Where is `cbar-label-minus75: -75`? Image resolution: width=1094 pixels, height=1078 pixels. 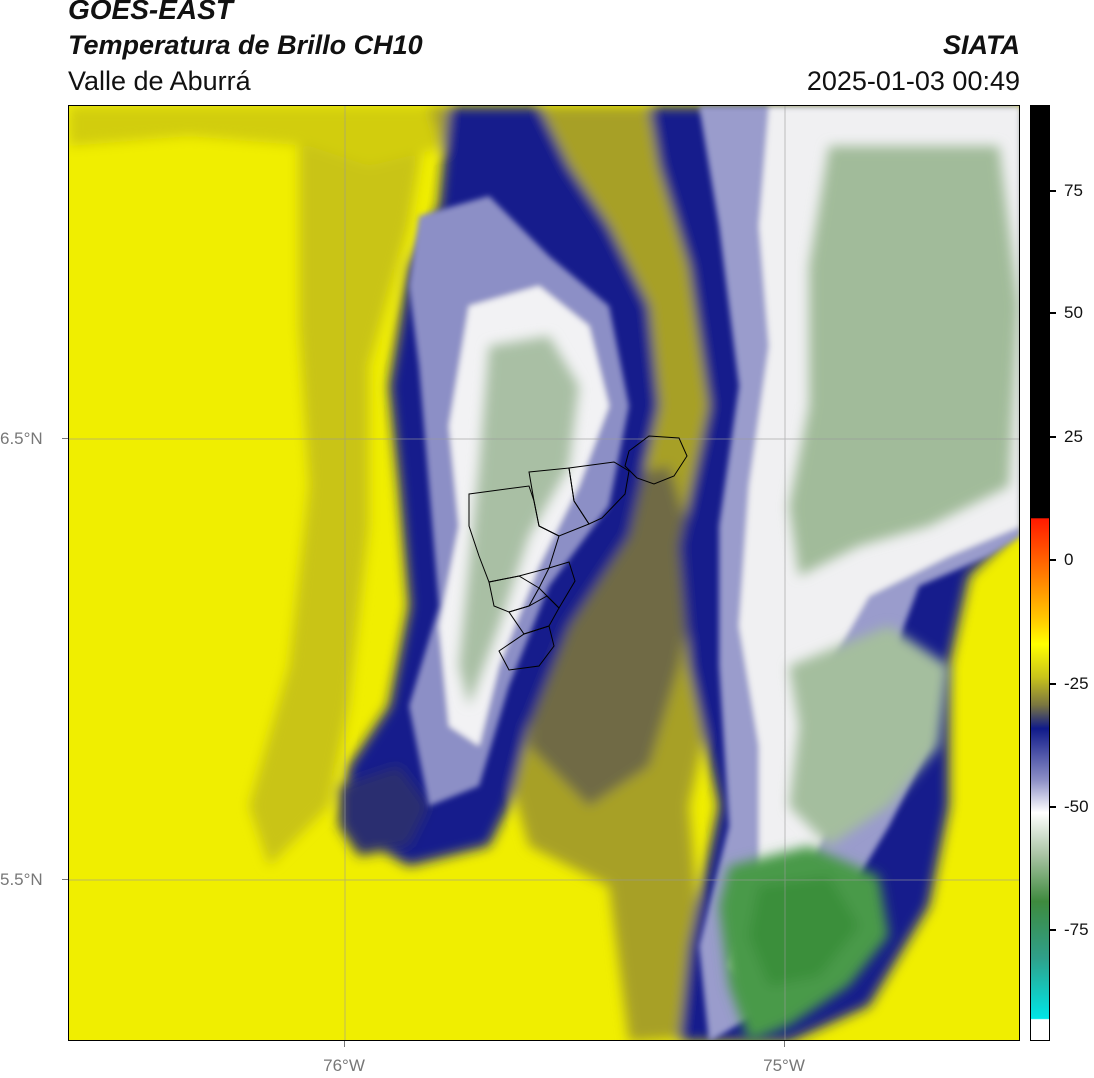
cbar-label-minus75: -75 is located at coordinates (1076, 929).